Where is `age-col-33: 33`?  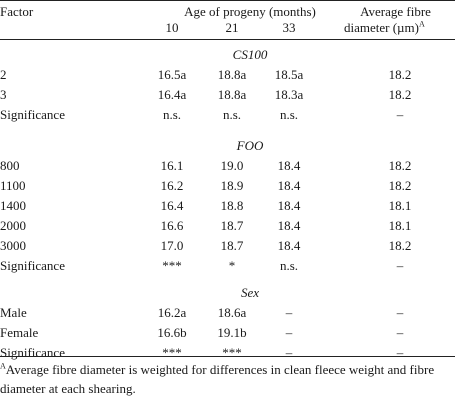 age-col-33: 33 is located at coordinates (289, 27).